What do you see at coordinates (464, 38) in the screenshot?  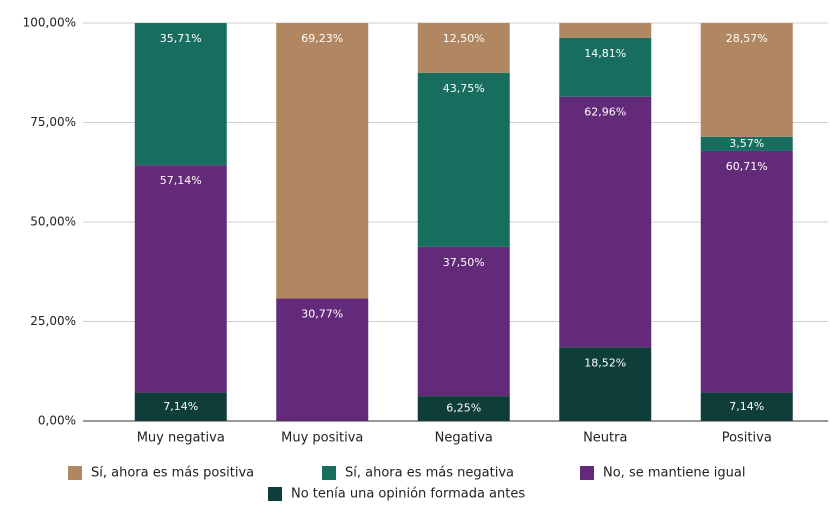 I see `data-label: 12,50%` at bounding box center [464, 38].